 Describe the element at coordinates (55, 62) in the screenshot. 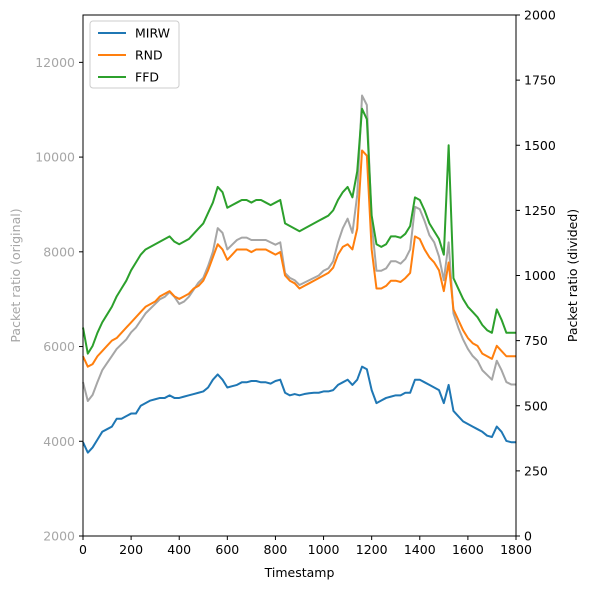

I see `y-left-tick-label: 12000` at that location.